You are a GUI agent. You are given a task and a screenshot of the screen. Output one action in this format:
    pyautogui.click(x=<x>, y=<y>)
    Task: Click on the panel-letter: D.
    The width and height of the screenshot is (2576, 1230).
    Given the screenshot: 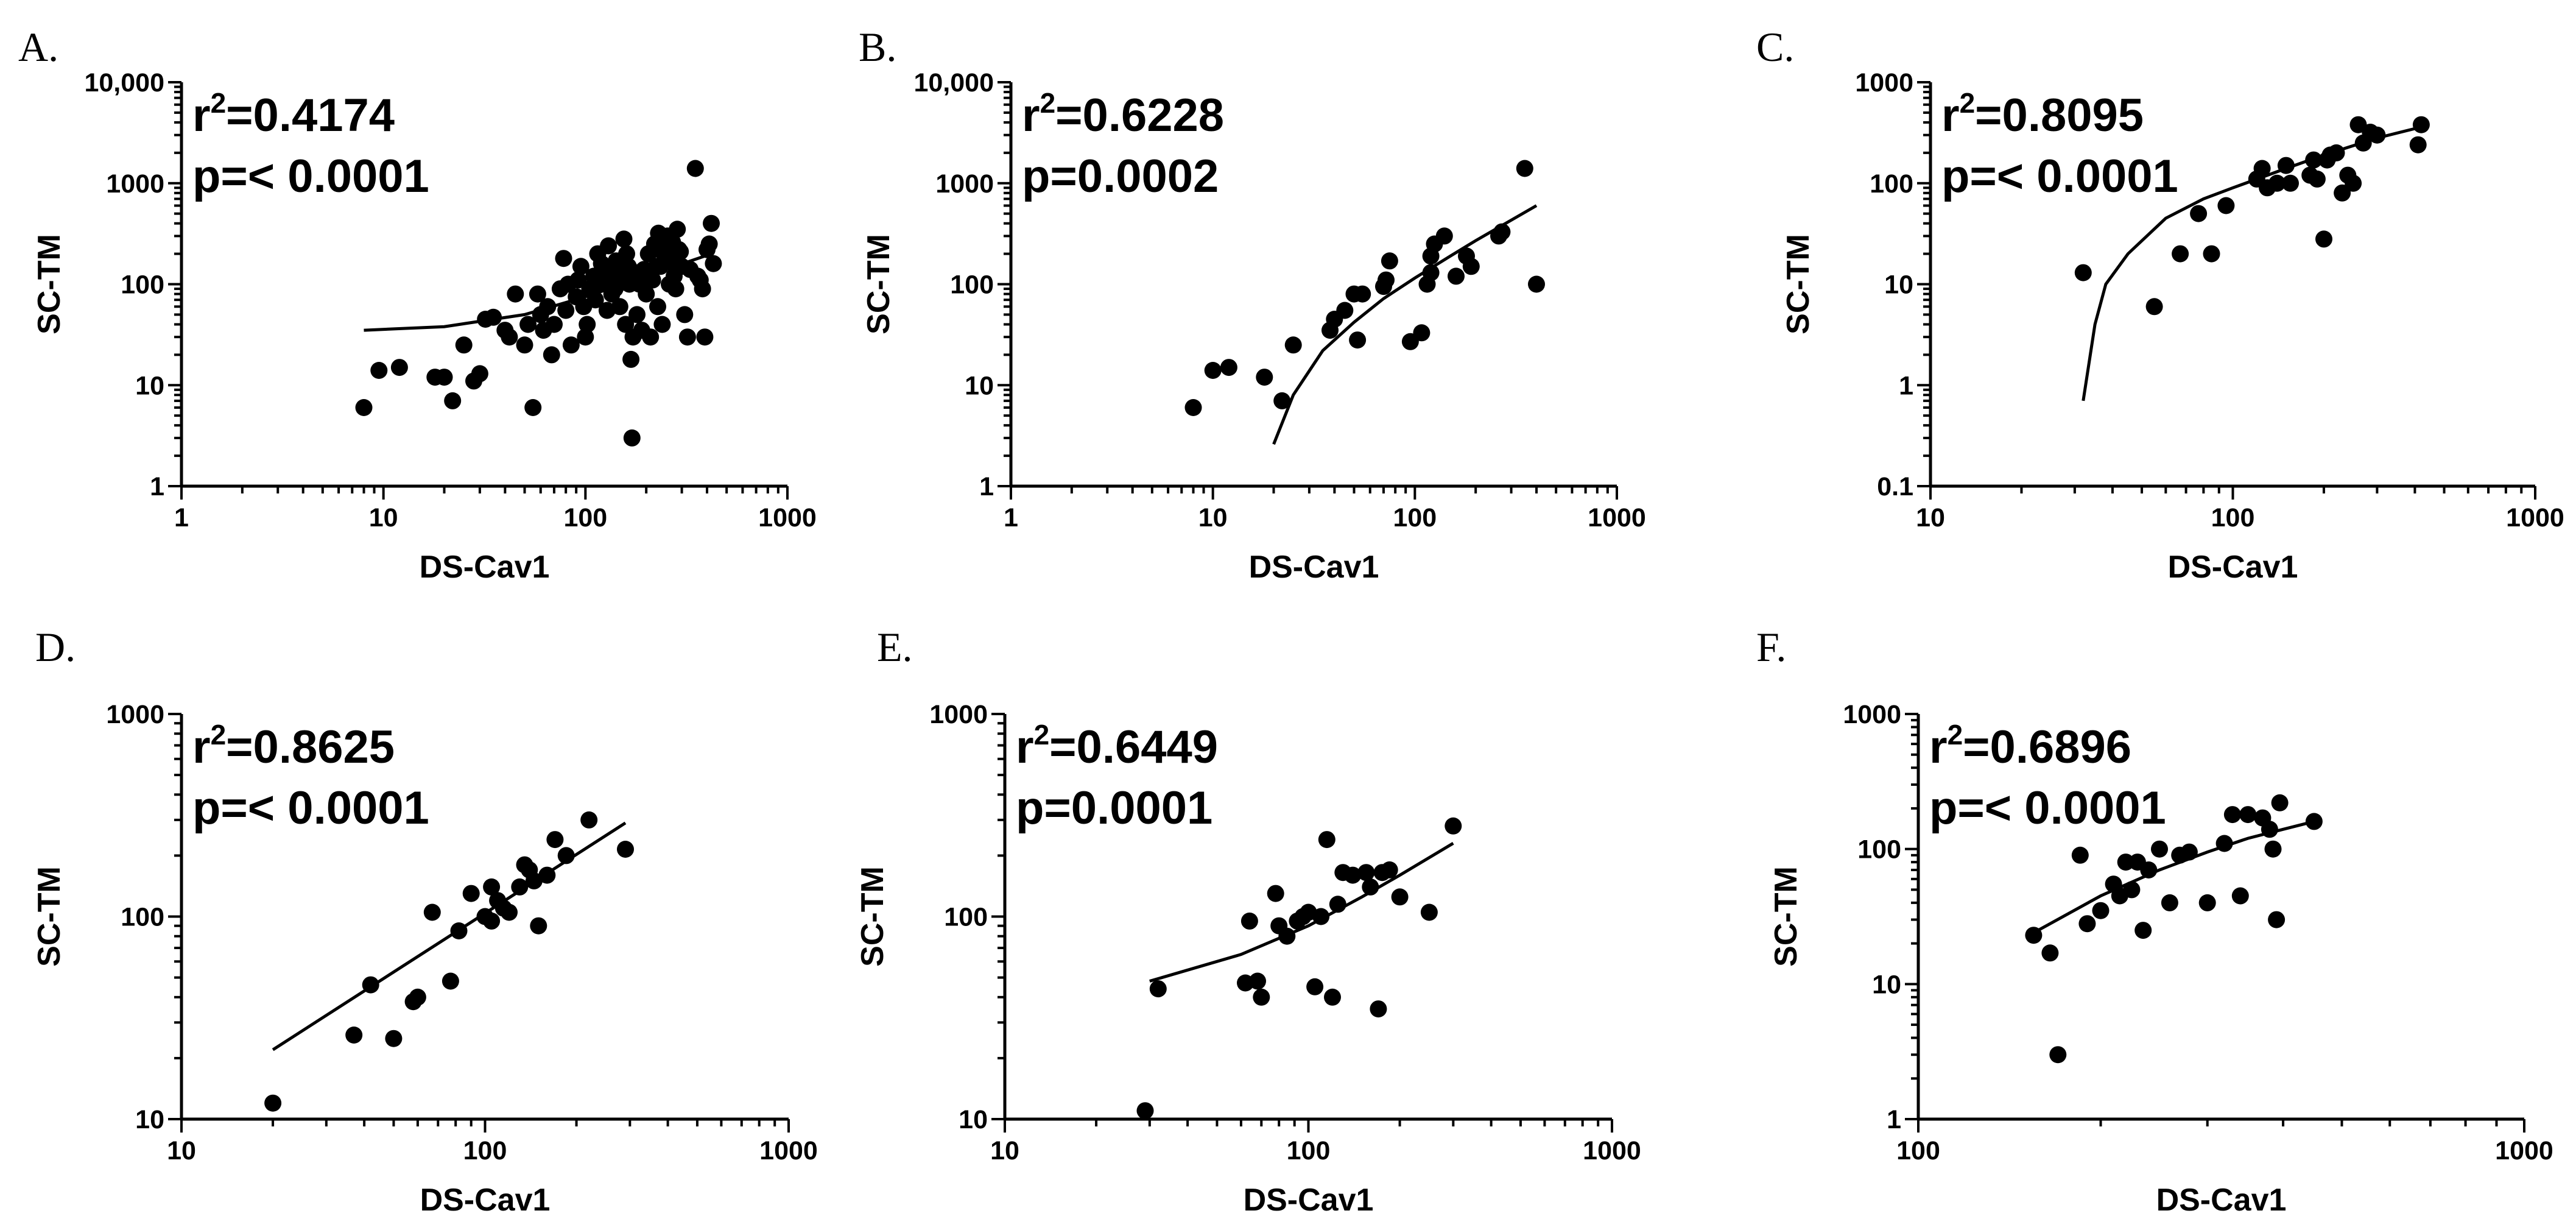 What is the action you would take?
    pyautogui.click(x=55, y=647)
    